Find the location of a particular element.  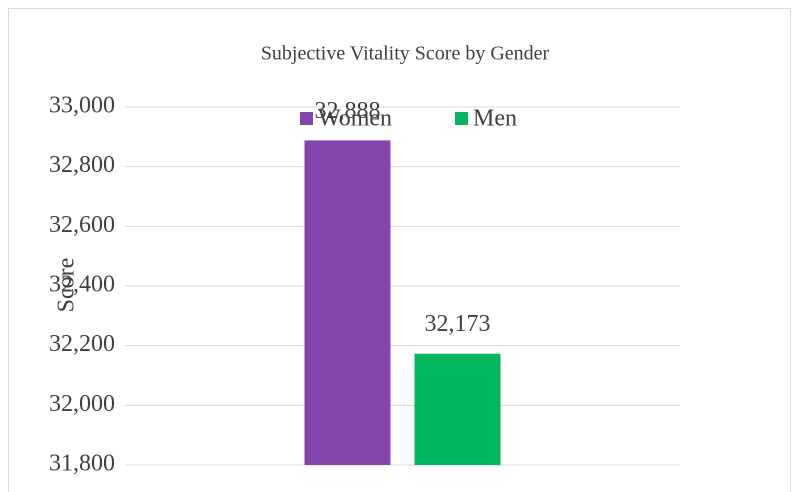

y-tick-label: 33,000 is located at coordinates (82, 106).